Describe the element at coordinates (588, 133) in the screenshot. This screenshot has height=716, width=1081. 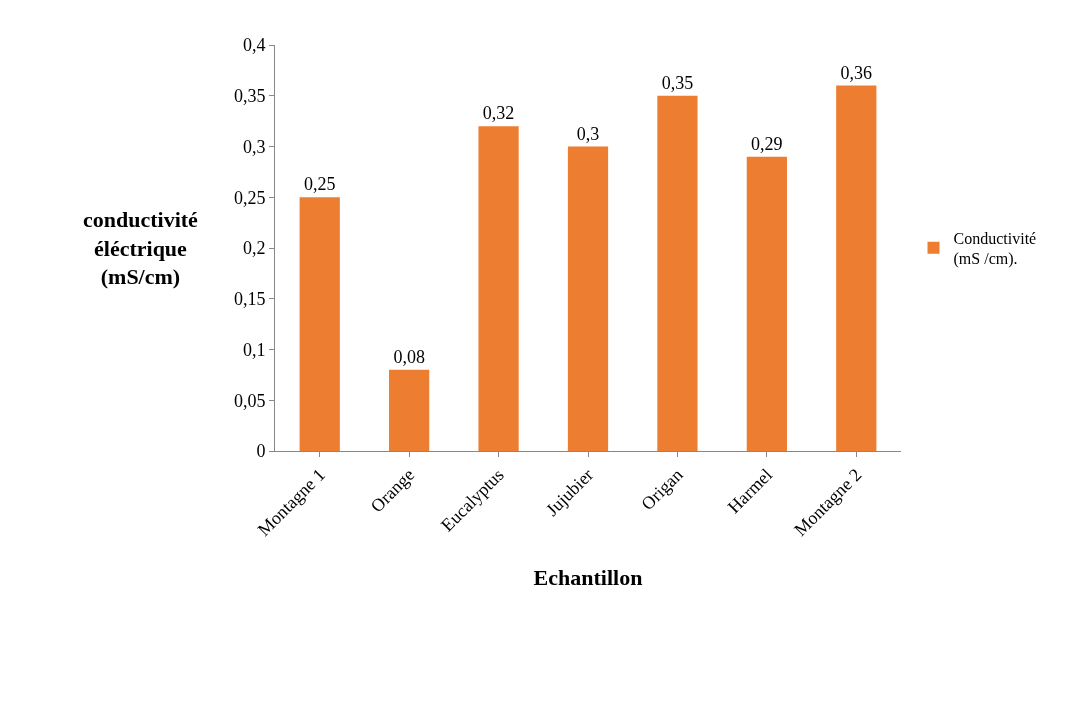
I see `data-label: 0,3` at that location.